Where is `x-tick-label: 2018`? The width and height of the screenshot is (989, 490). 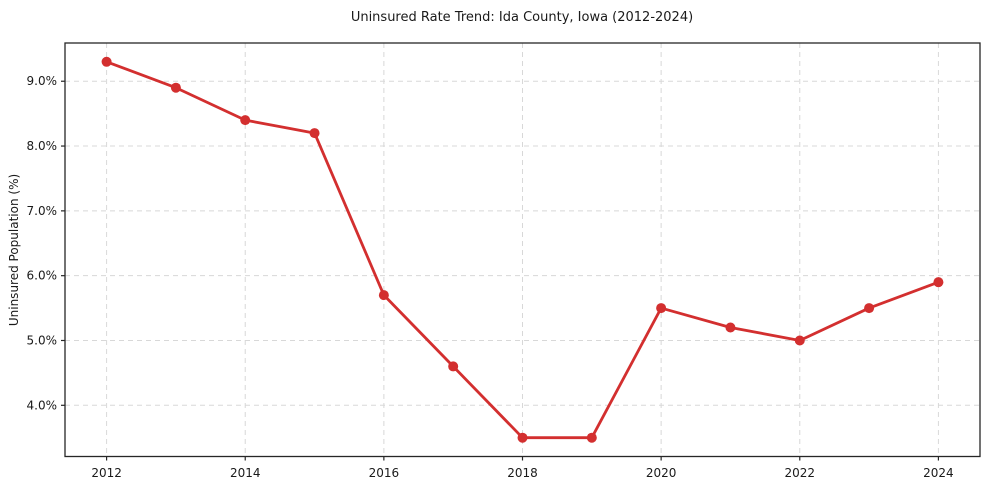 x-tick-label: 2018 is located at coordinates (522, 473).